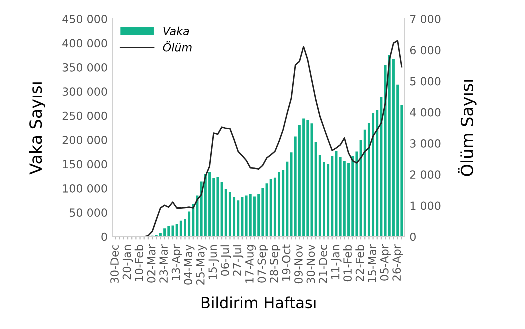  Describe the element at coordinates (311, 264) in the screenshot. I see `x-tick-label: 30-Nov` at that location.